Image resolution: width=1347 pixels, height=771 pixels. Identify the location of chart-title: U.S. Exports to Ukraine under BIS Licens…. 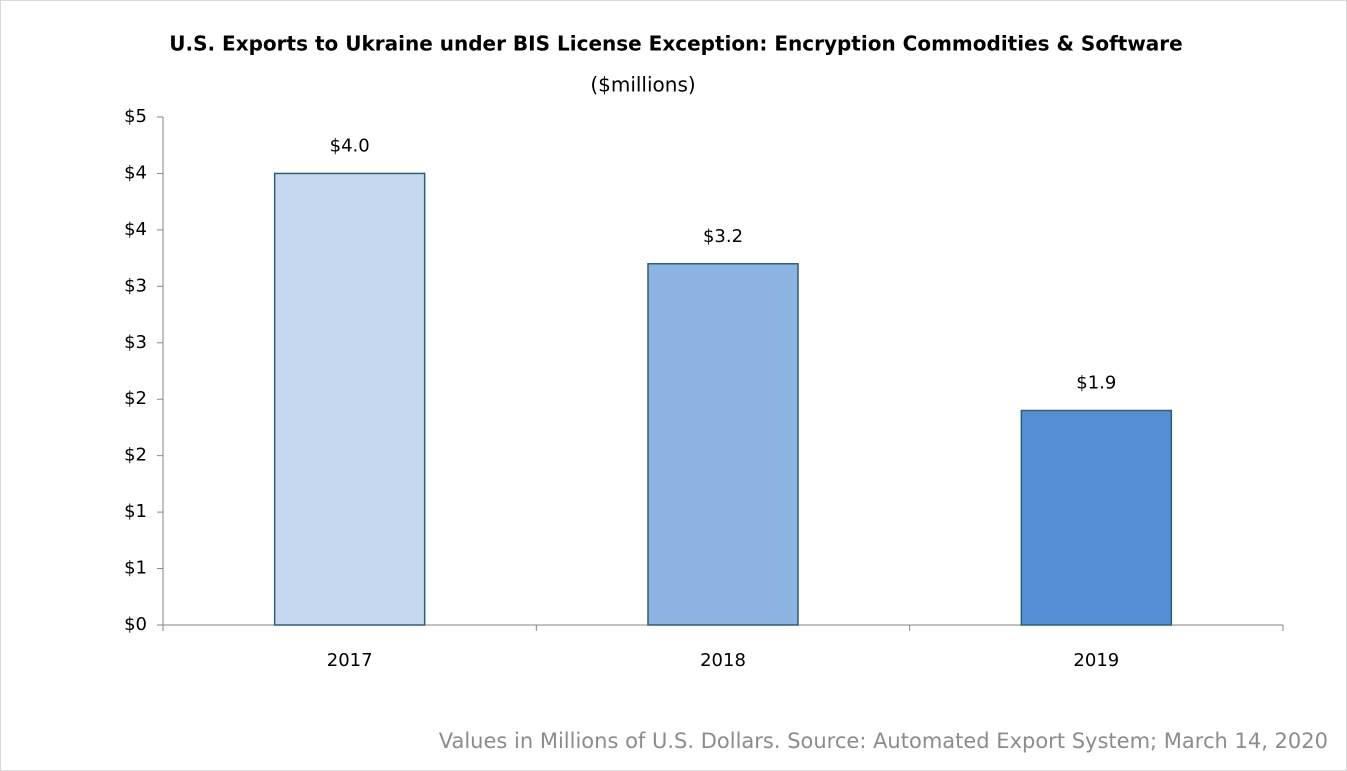
(675, 44).